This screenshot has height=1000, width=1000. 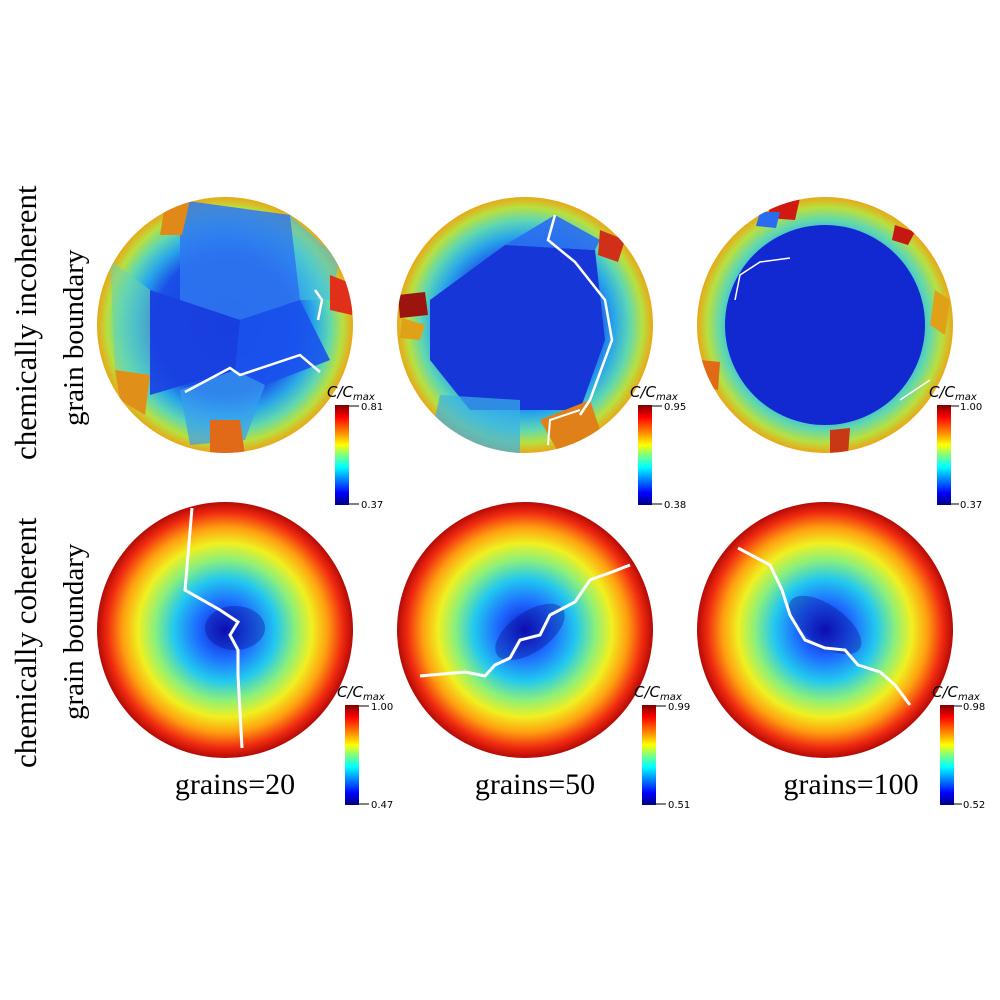 I want to click on colorbar-min: 0.47, so click(x=382, y=805).